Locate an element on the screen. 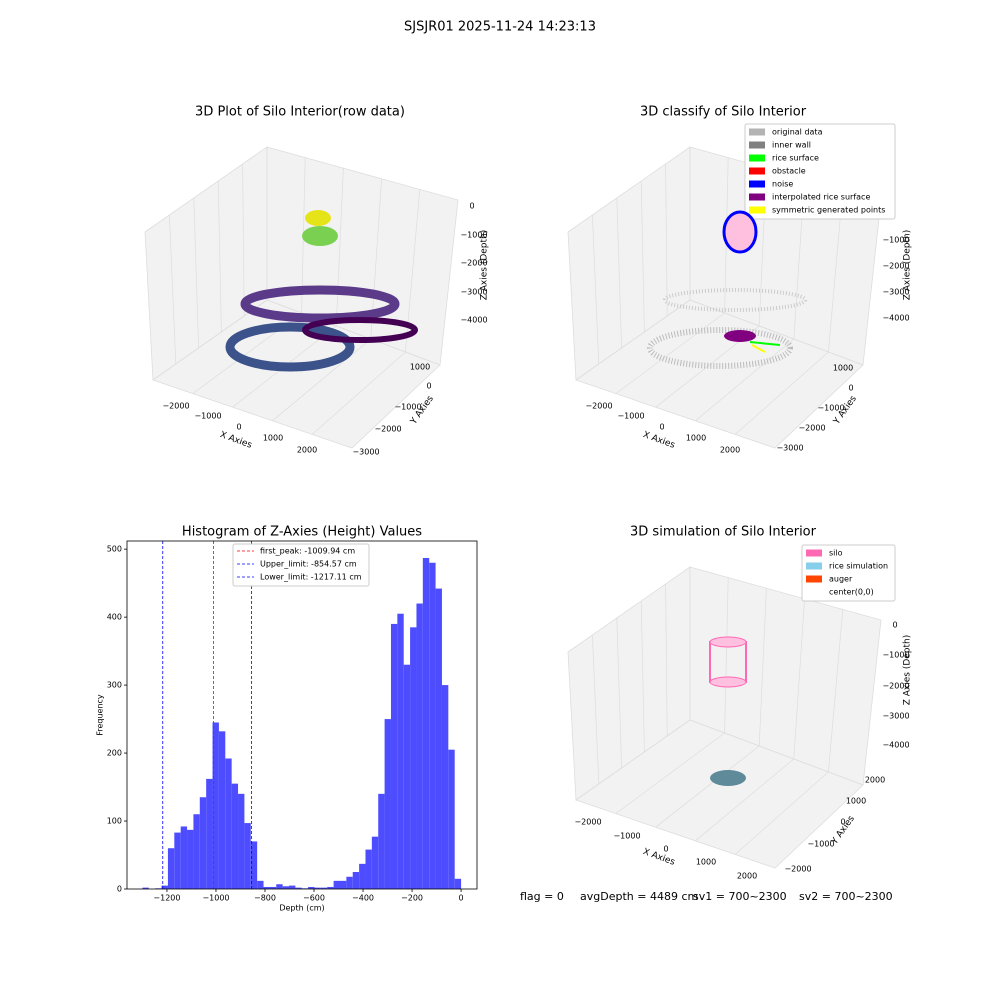 The image size is (1000, 1000). x-tick-label: −2000 is located at coordinates (598, 406).